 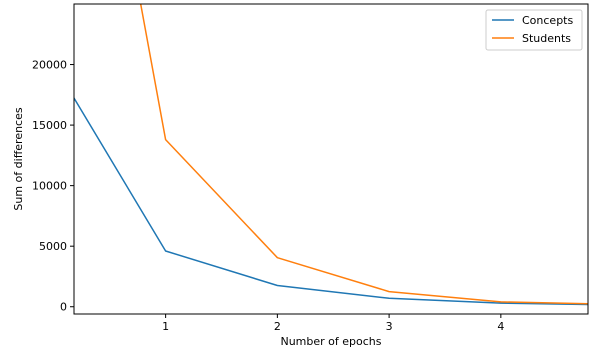 What do you see at coordinates (546, 38) in the screenshot?
I see `legend-label: Students` at bounding box center [546, 38].